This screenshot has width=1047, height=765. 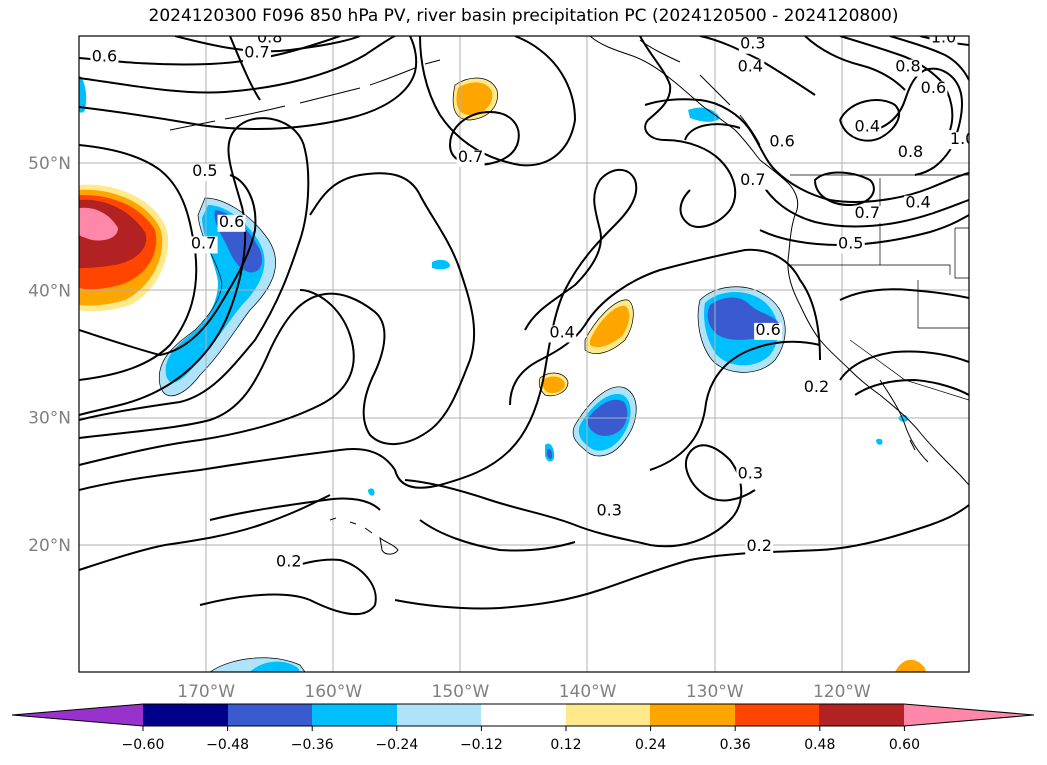 What do you see at coordinates (904, 745) in the screenshot?
I see `colorbar-tick-label: 0.60` at bounding box center [904, 745].